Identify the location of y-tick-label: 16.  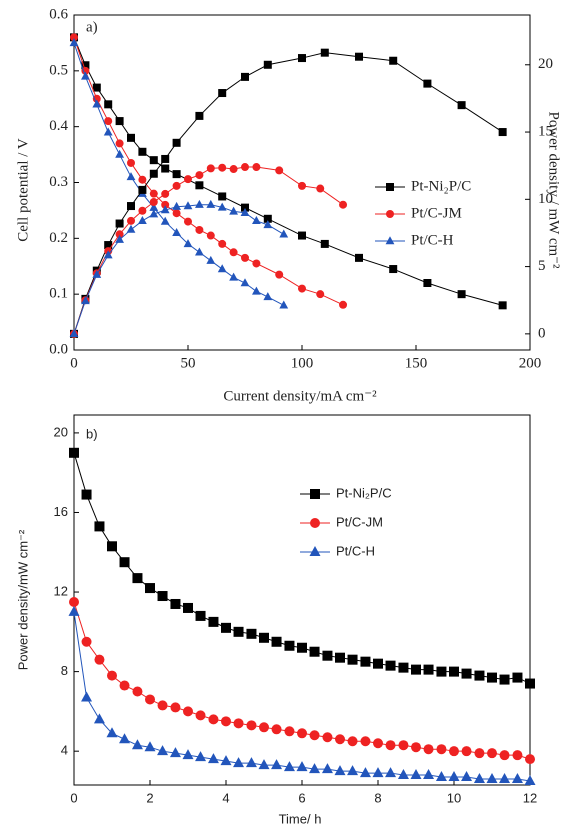
(61, 511).